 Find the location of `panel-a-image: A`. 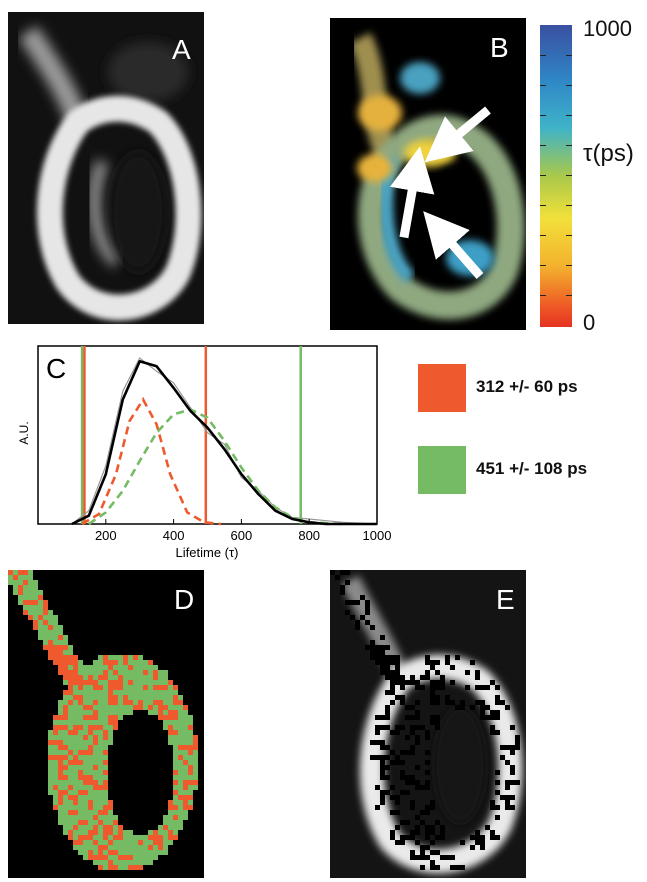

panel-a-image: A is located at coordinates (106, 168).